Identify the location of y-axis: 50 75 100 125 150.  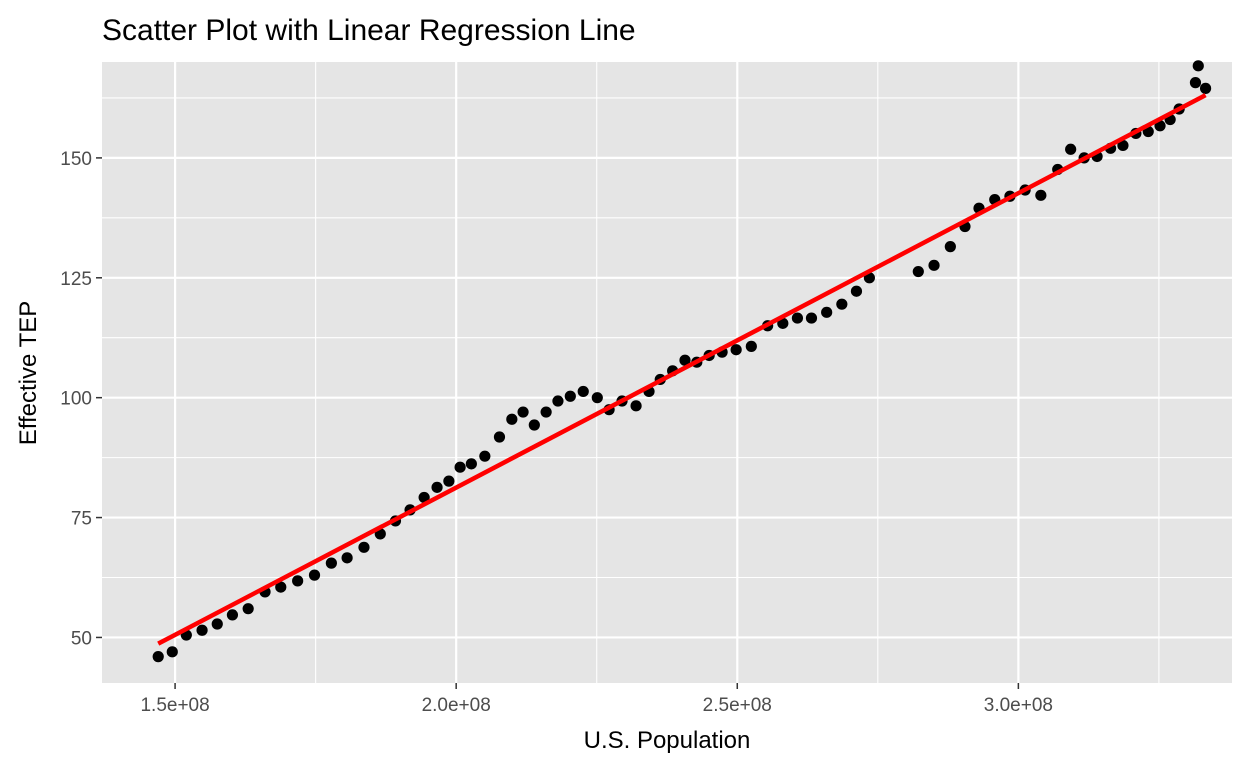
(81, 399).